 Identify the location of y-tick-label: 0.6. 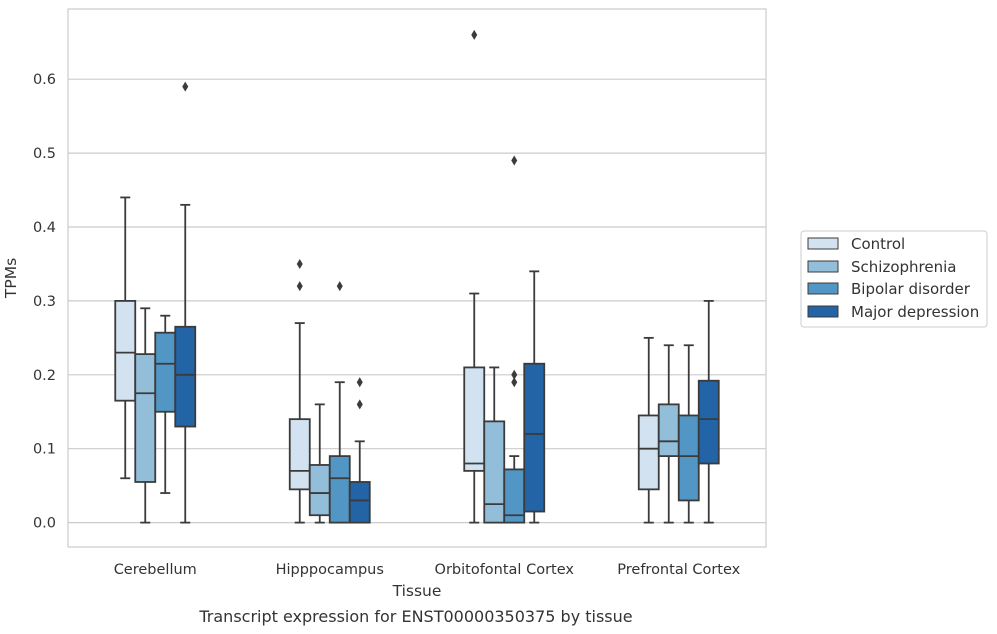
(44, 80).